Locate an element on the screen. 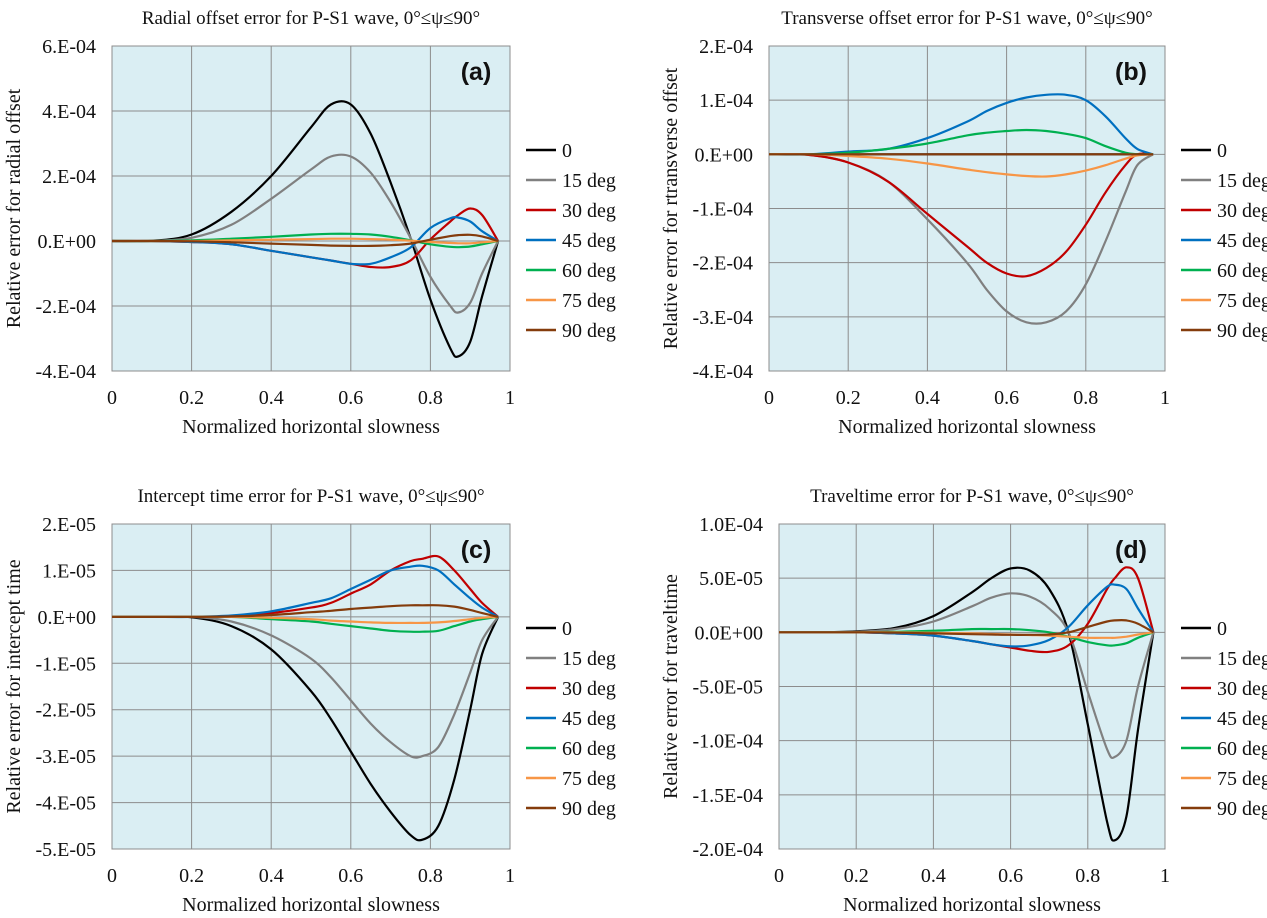  y-tick-label: -1.E-04 is located at coordinates (722, 210).